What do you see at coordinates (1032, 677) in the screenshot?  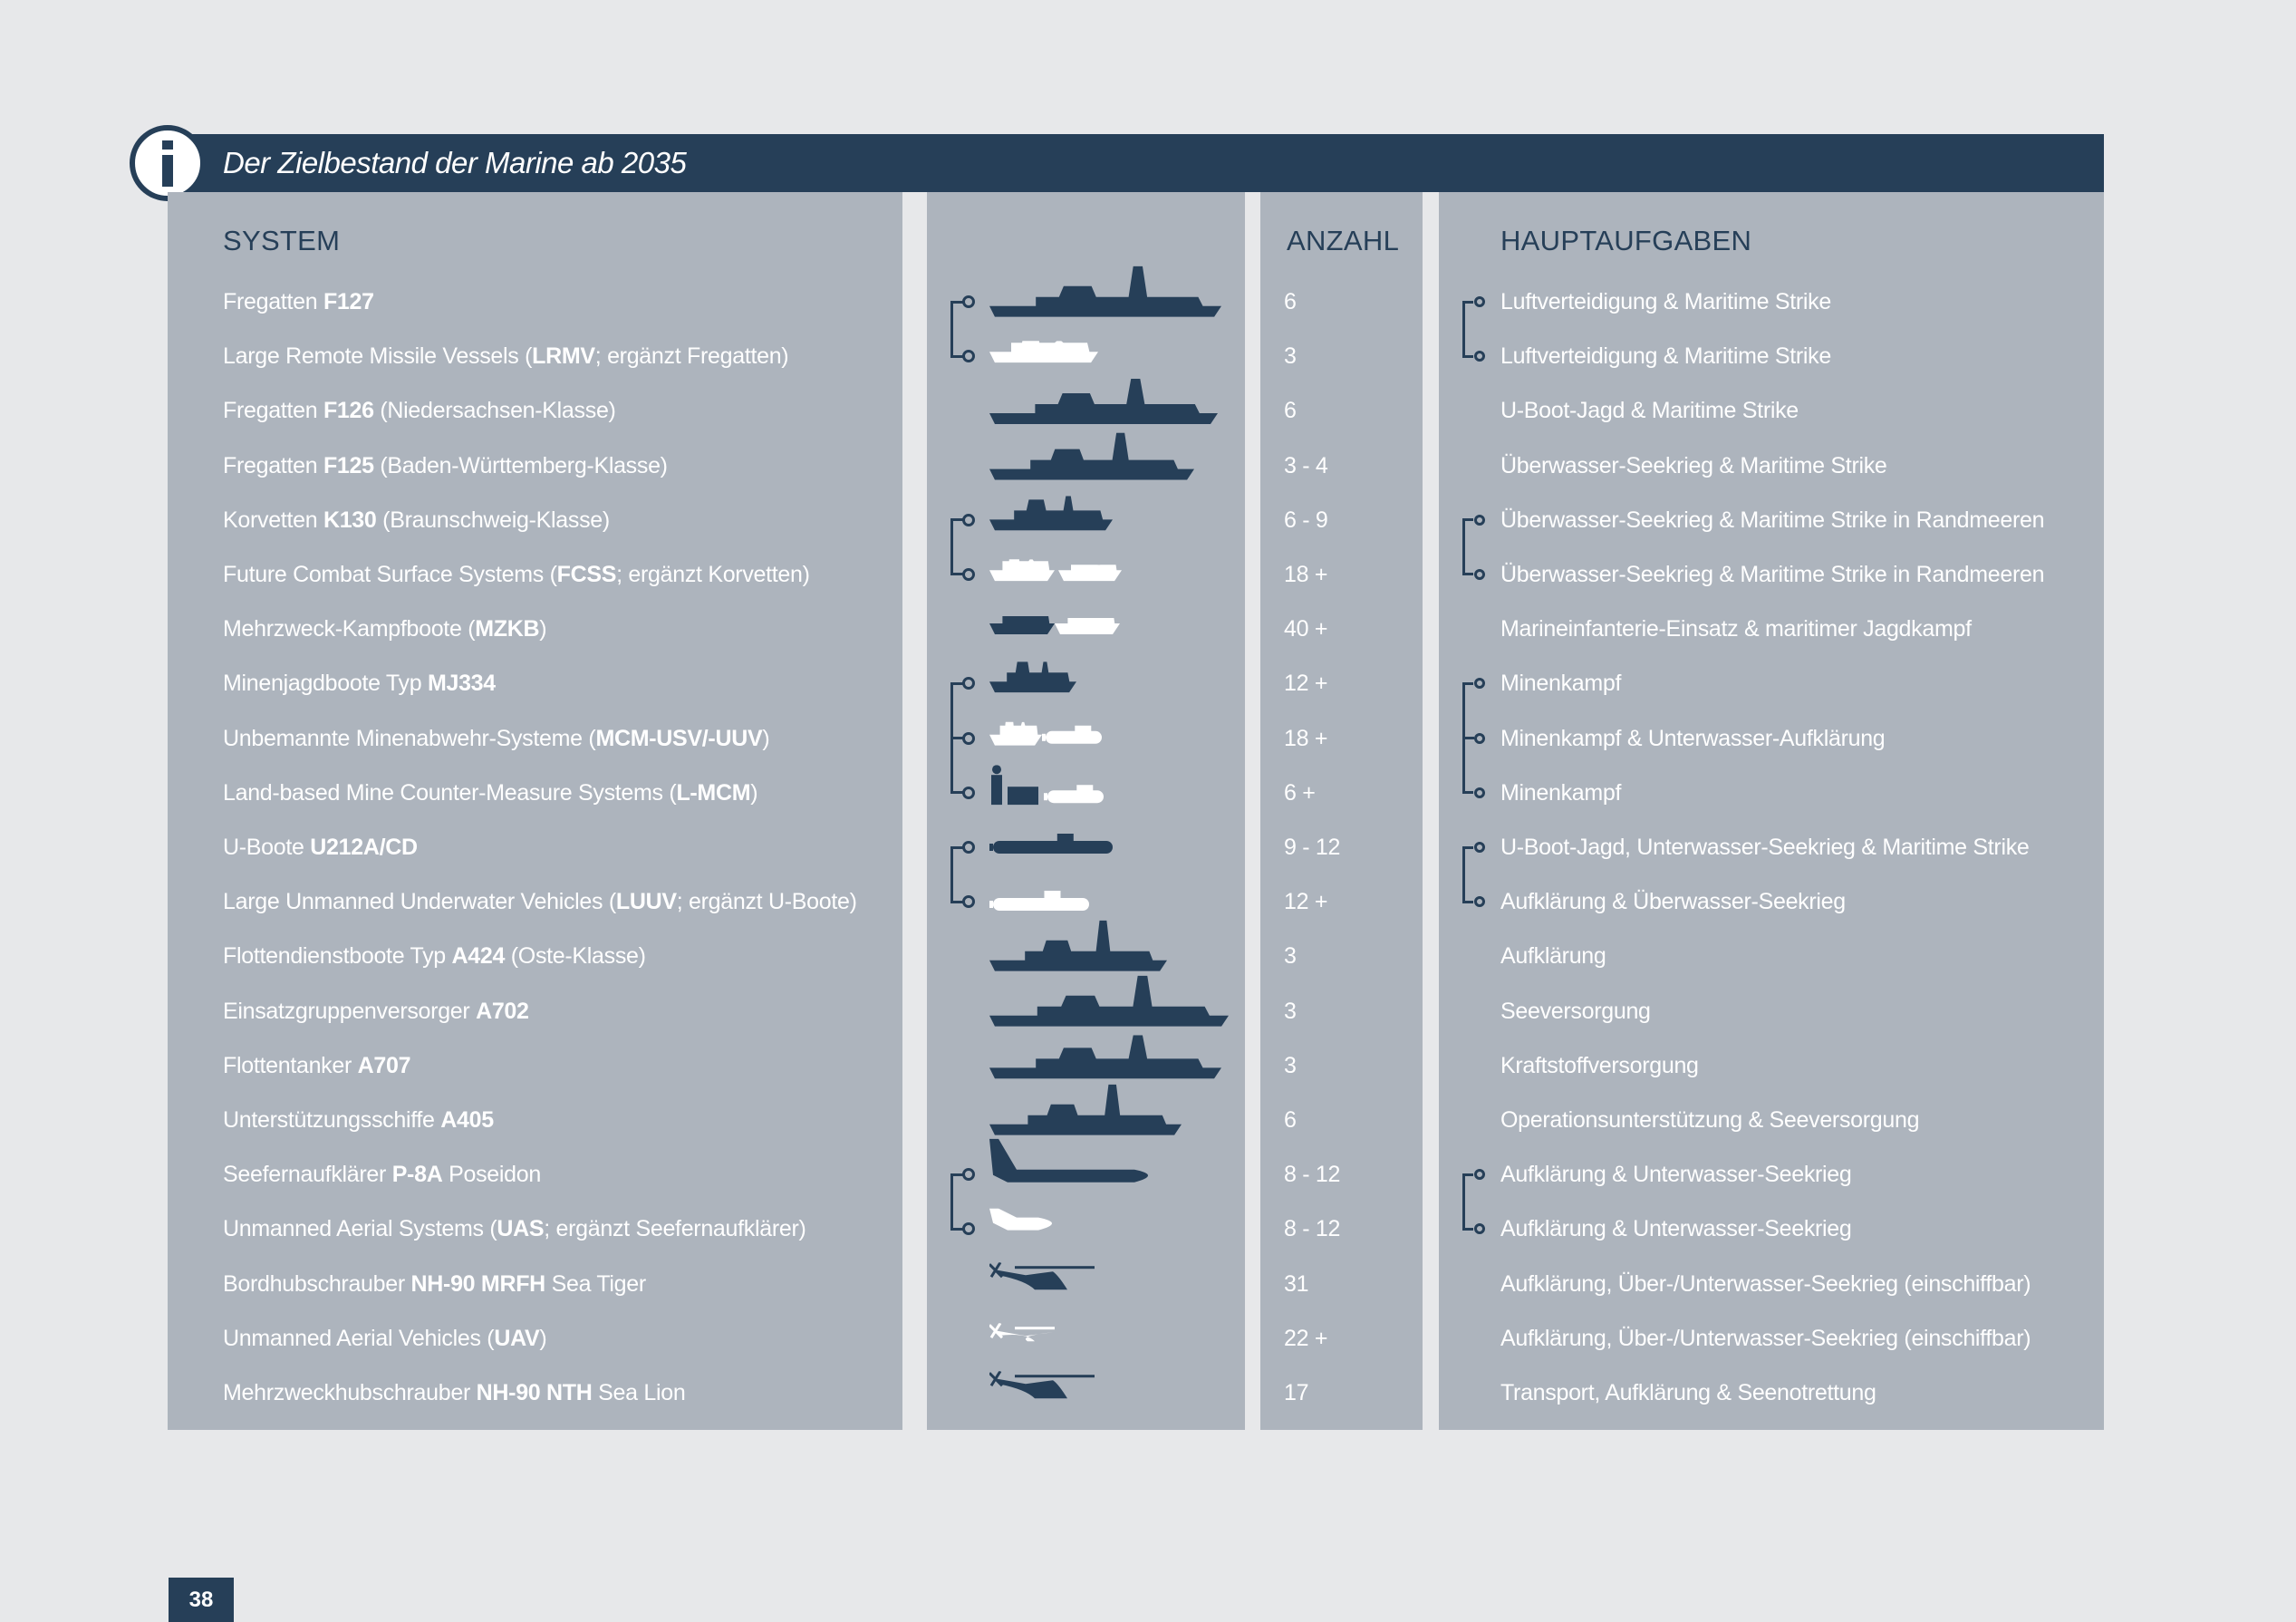 I see `minehunter-icon` at bounding box center [1032, 677].